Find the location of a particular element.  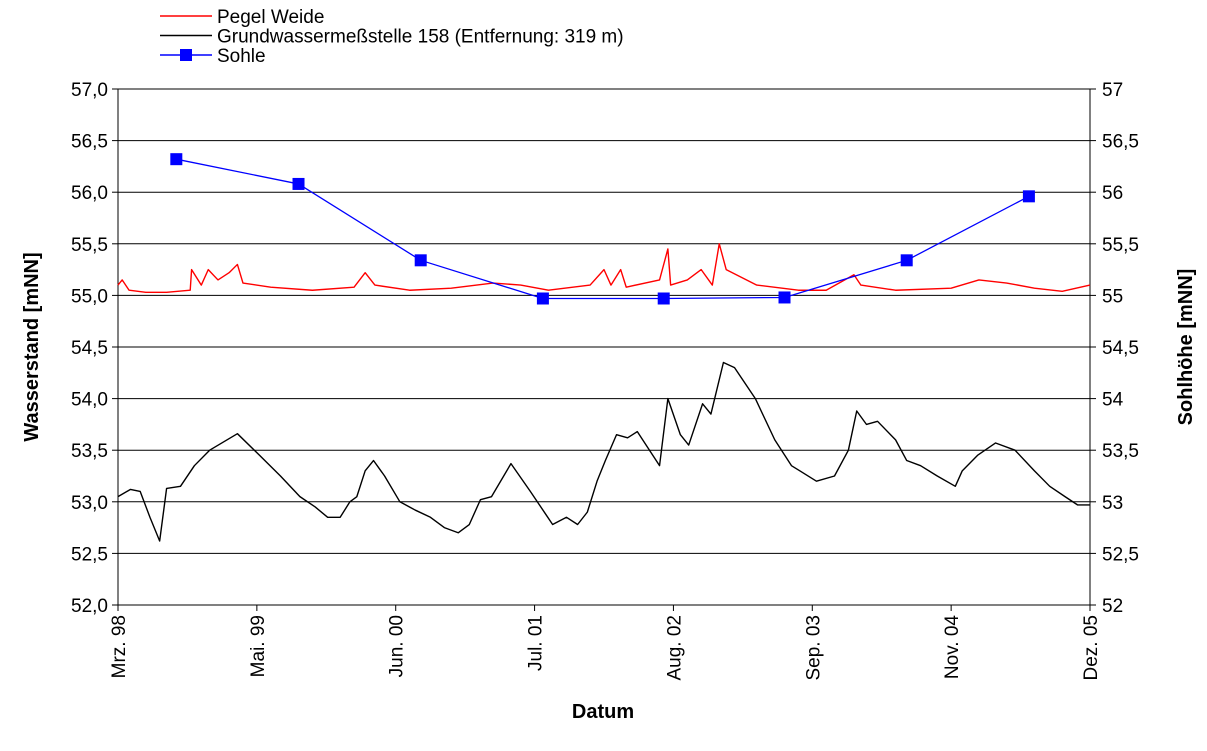

legend-label: Sohle is located at coordinates (241, 56).